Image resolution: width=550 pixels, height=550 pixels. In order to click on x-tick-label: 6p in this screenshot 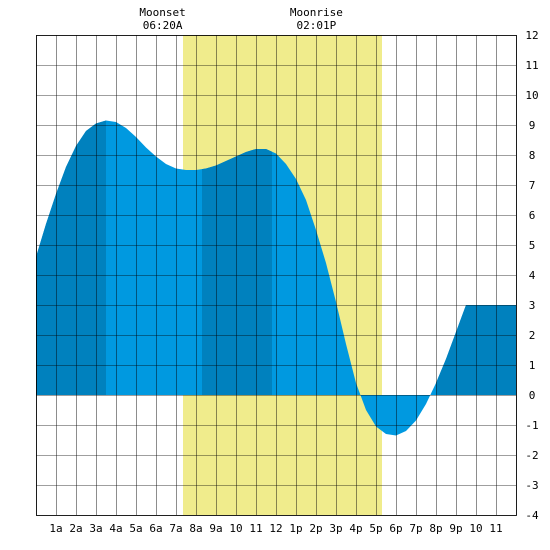, I will do `click(395, 528)`.